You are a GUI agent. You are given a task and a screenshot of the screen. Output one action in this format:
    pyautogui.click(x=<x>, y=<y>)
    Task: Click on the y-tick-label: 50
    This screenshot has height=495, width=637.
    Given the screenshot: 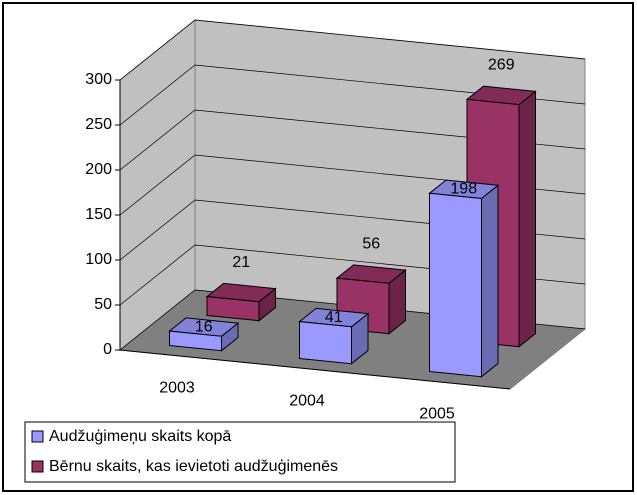 What is the action you would take?
    pyautogui.click(x=103, y=304)
    